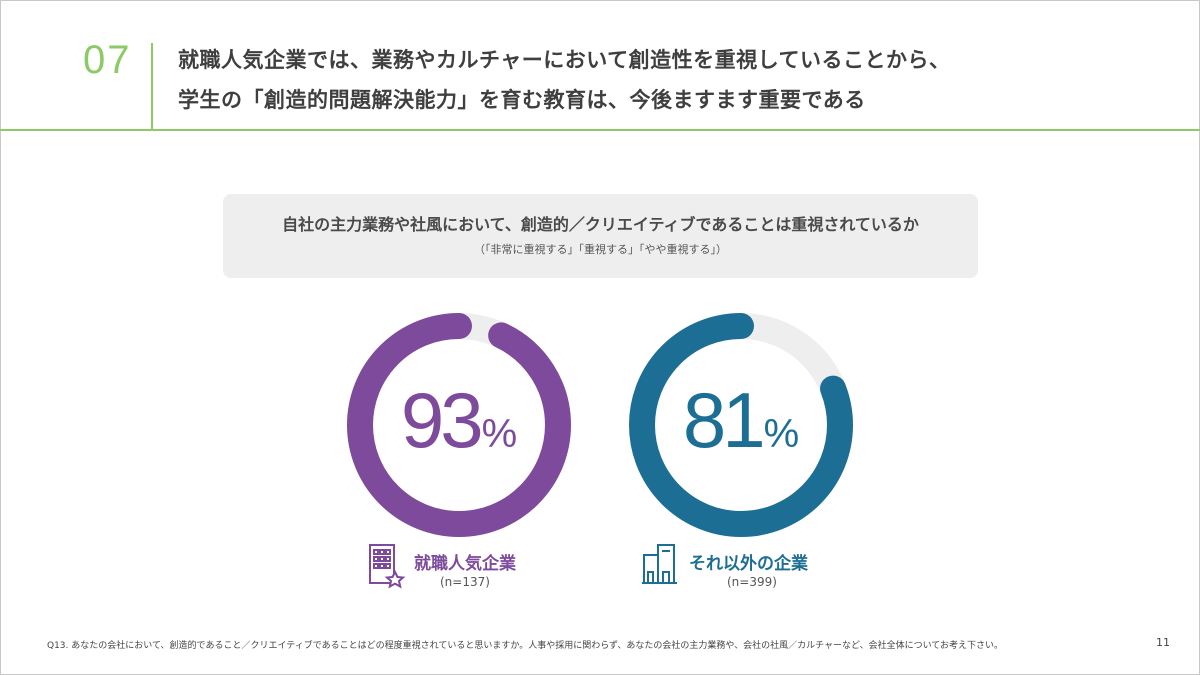 The height and width of the screenshot is (675, 1200). Describe the element at coordinates (752, 582) in the screenshot. I see `legend-sample-size: (n=399)` at that location.